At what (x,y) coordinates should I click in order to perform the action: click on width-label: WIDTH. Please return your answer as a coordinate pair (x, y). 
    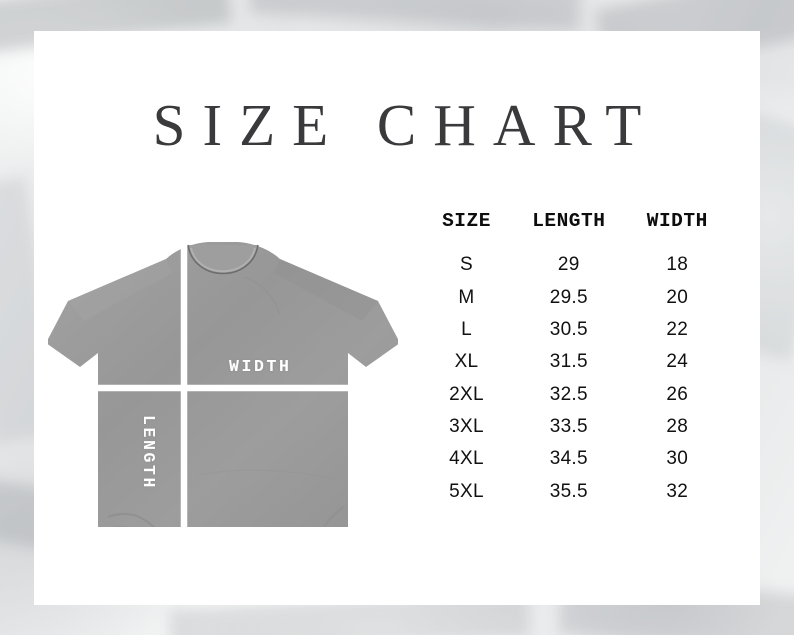
    Looking at the image, I should click on (260, 366).